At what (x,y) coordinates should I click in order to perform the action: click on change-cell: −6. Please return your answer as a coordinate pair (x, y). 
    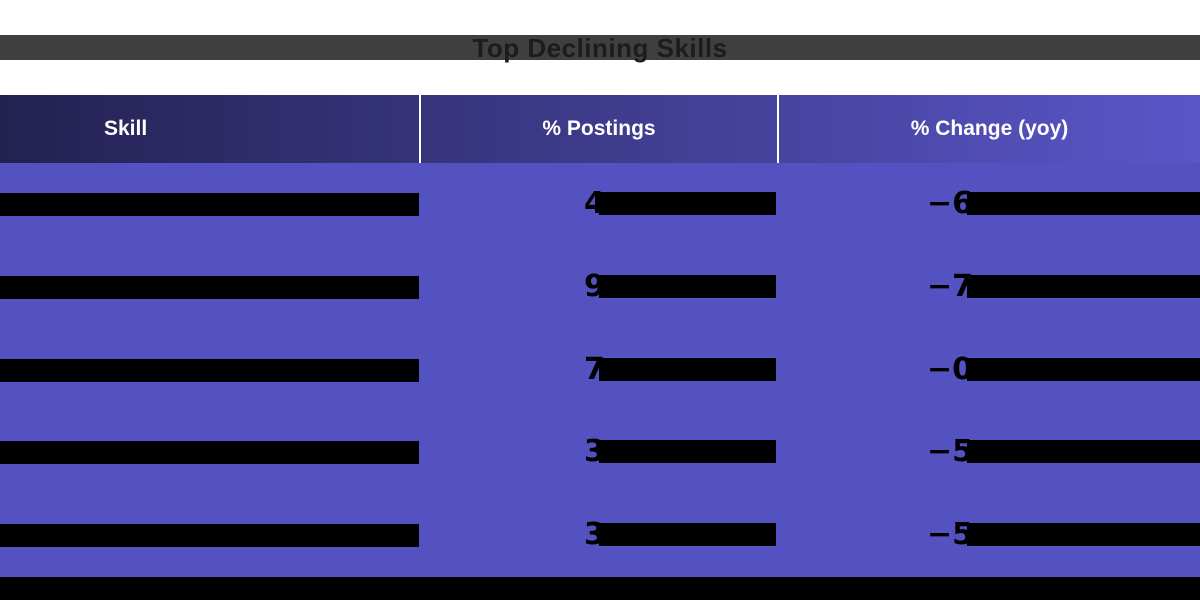
    Looking at the image, I should click on (1063, 203).